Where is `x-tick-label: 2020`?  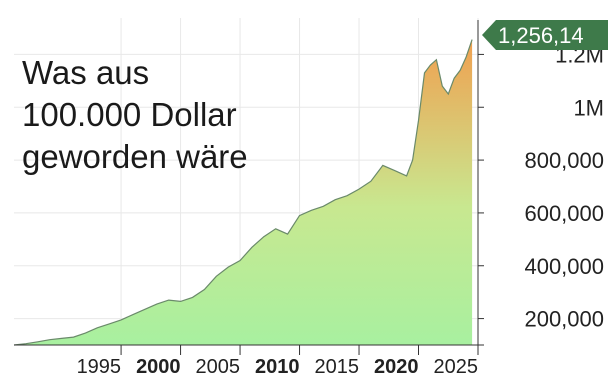
x-tick-label: 2020 is located at coordinates (396, 367).